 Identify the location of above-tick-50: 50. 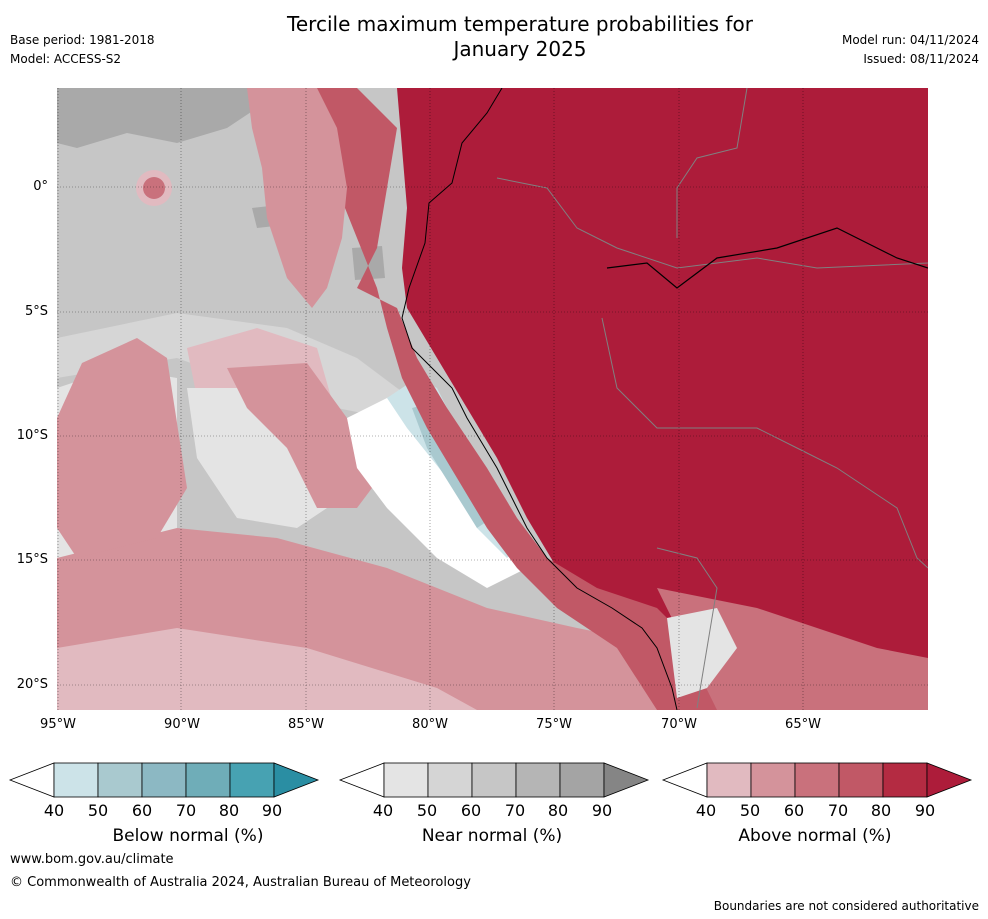
(750, 810).